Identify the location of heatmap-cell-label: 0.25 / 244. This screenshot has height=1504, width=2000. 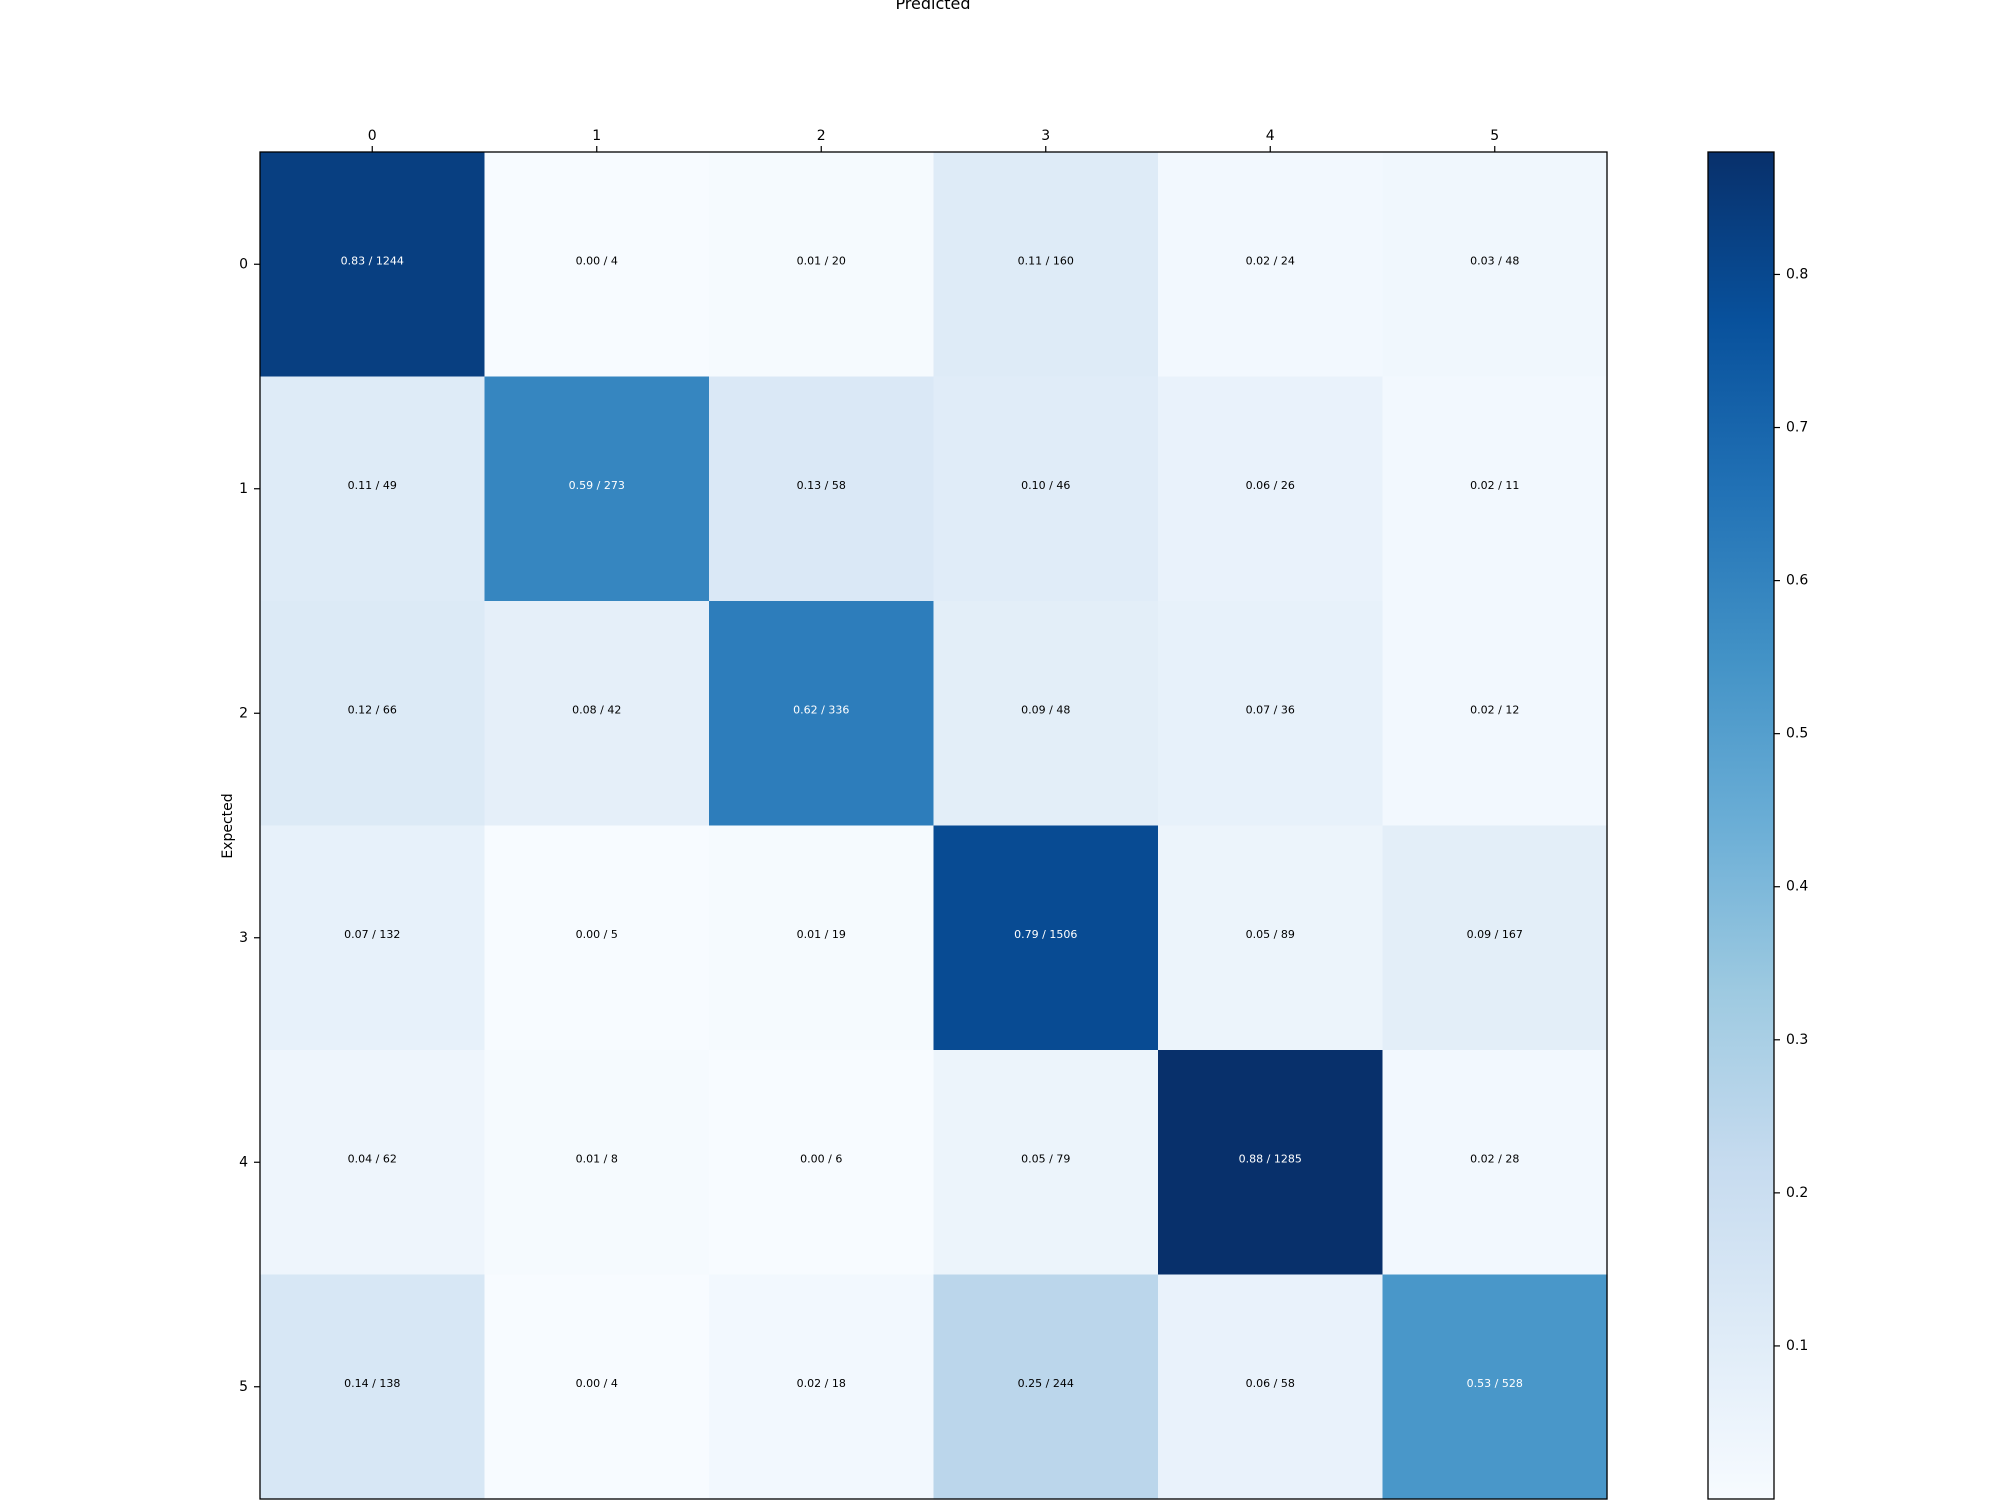
(1046, 1383).